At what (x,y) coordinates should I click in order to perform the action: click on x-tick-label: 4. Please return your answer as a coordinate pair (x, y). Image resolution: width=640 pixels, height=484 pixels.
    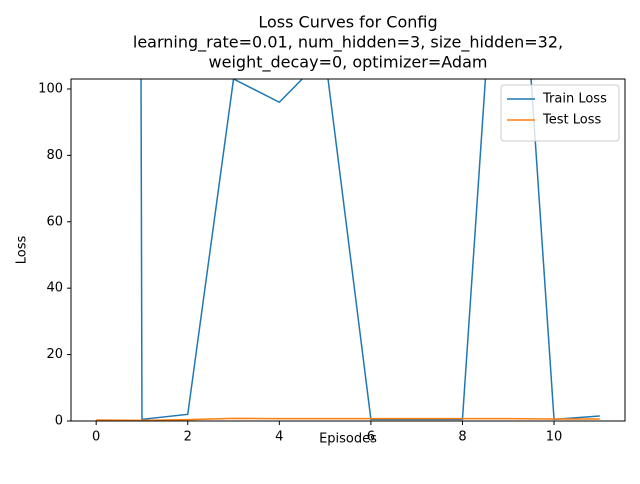
    Looking at the image, I should click on (279, 437).